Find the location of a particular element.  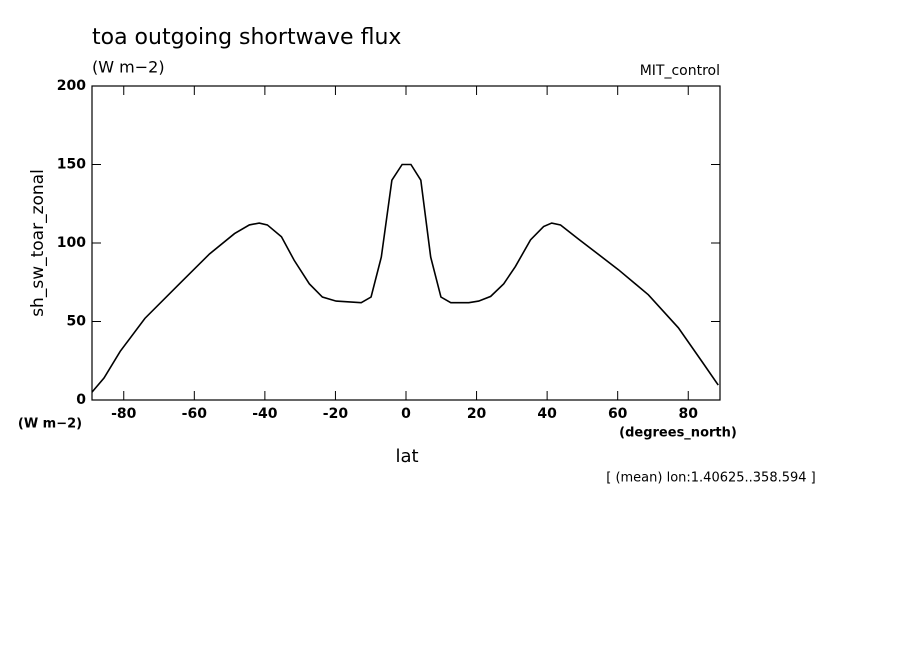

x-units: (degrees_north) is located at coordinates (678, 433).